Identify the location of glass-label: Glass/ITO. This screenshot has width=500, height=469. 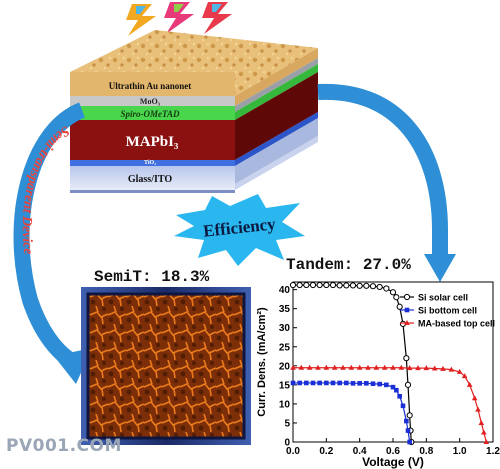
(150, 179).